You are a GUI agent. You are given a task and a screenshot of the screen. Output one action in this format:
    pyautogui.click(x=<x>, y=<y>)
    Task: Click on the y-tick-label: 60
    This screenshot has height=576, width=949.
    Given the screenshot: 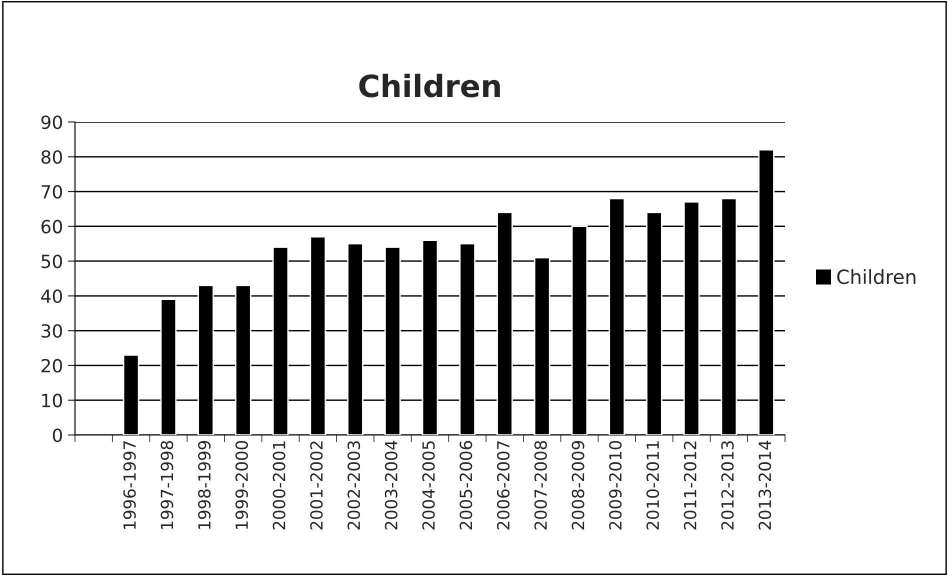 What is the action you would take?
    pyautogui.click(x=51, y=227)
    